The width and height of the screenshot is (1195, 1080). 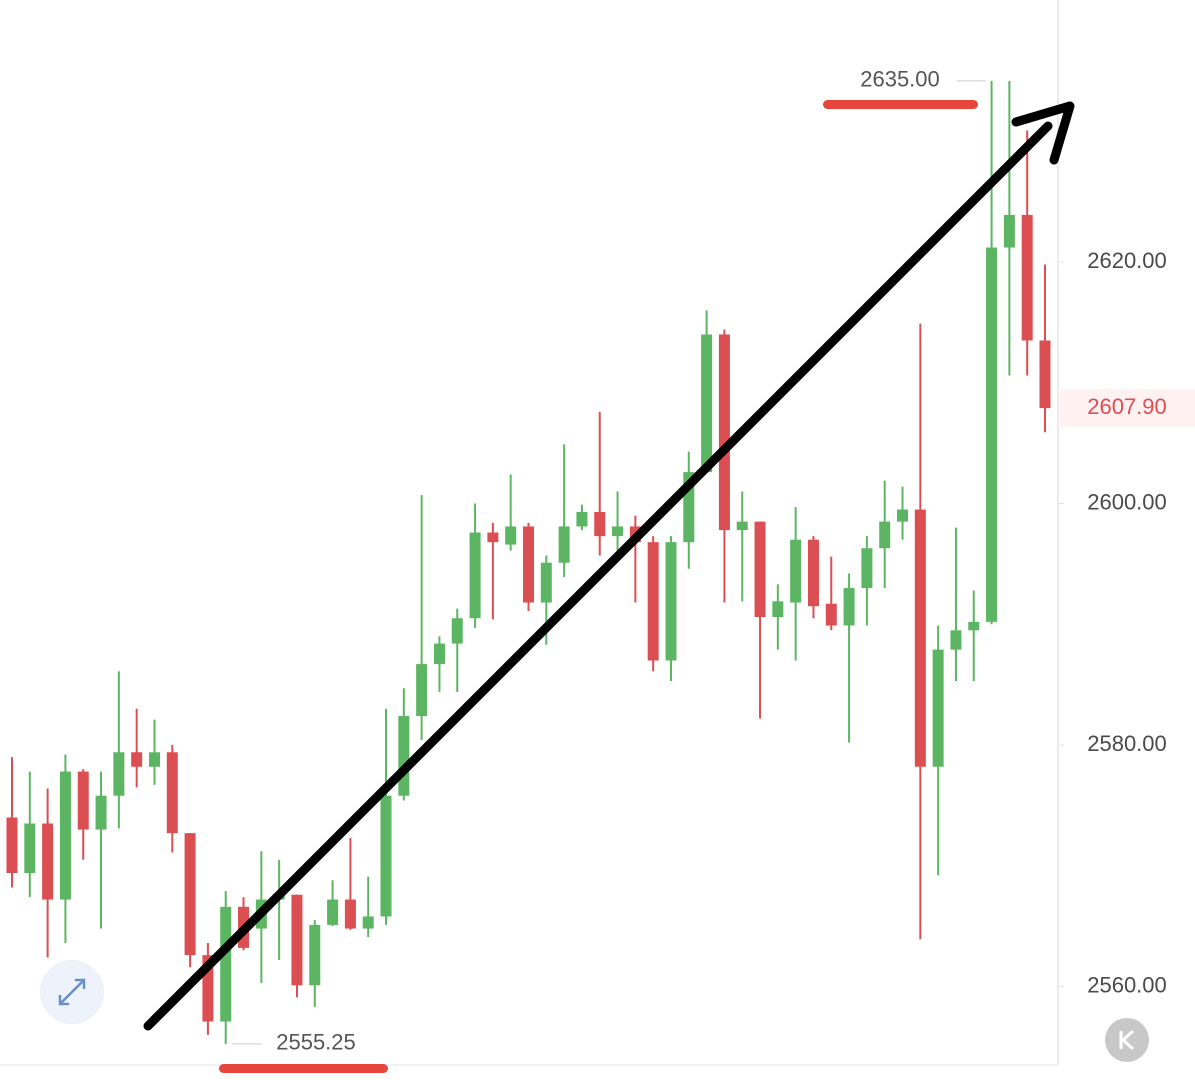 I want to click on y-tick-label: 2580.00, so click(x=1127, y=743).